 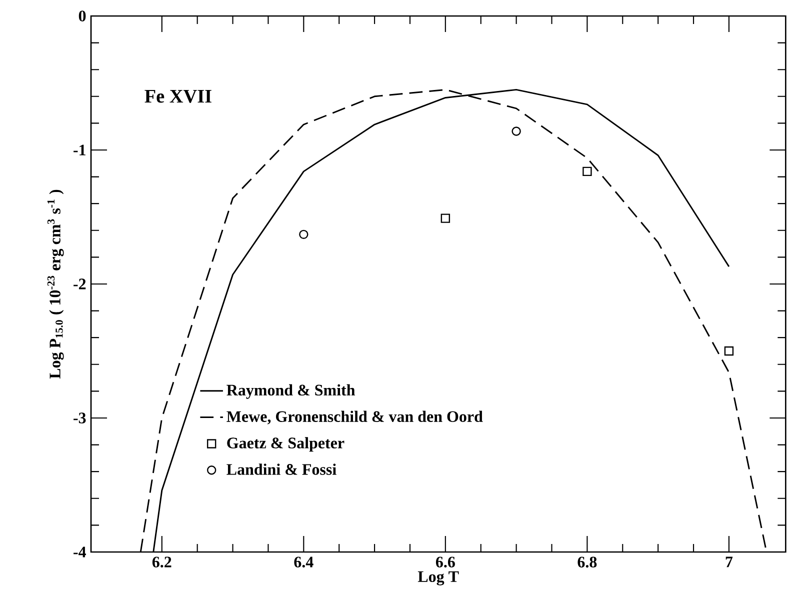 What do you see at coordinates (55, 284) in the screenshot?
I see `text: Log P$_{15.0}$ ( 10$^{-23}$ erg cm$^{3}$ s$^{-1}$ )` at bounding box center [55, 284].